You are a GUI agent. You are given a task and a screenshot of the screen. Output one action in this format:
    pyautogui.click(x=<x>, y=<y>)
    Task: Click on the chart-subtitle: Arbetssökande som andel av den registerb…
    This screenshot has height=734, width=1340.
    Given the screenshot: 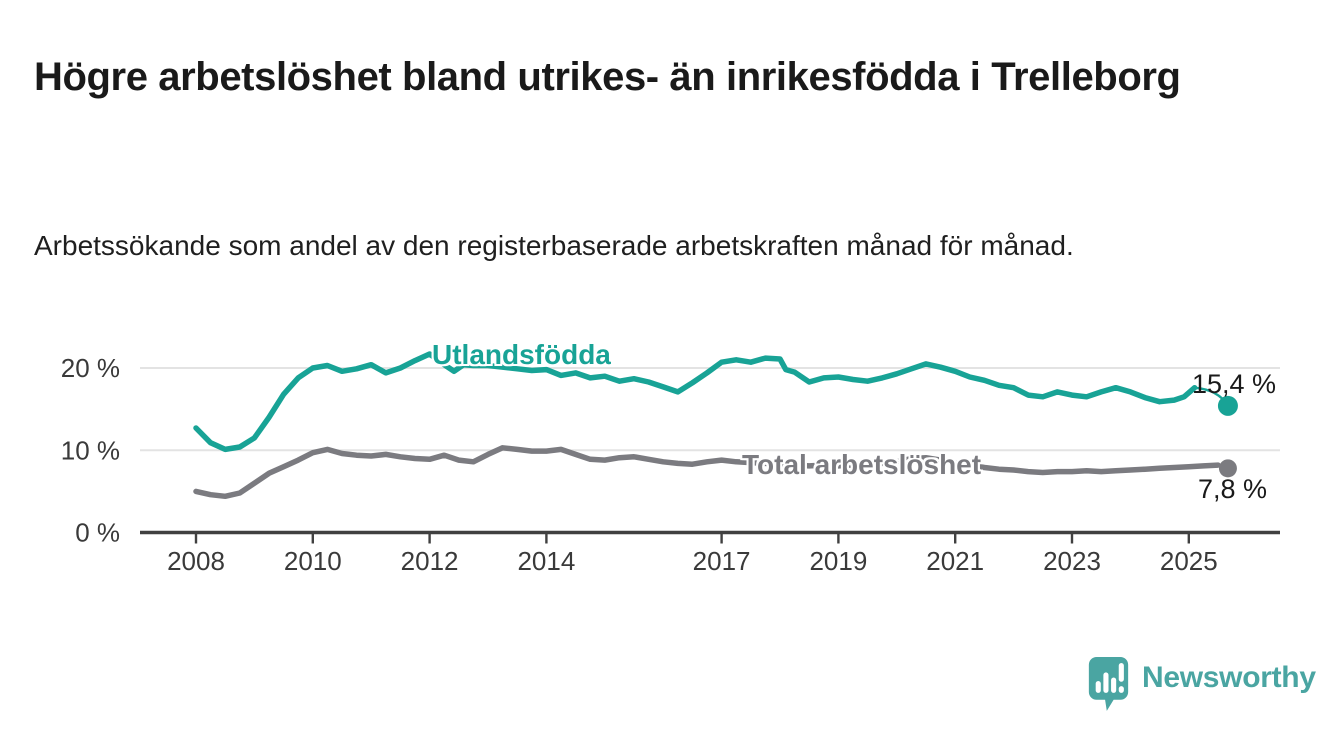 What is the action you would take?
    pyautogui.click(x=554, y=245)
    